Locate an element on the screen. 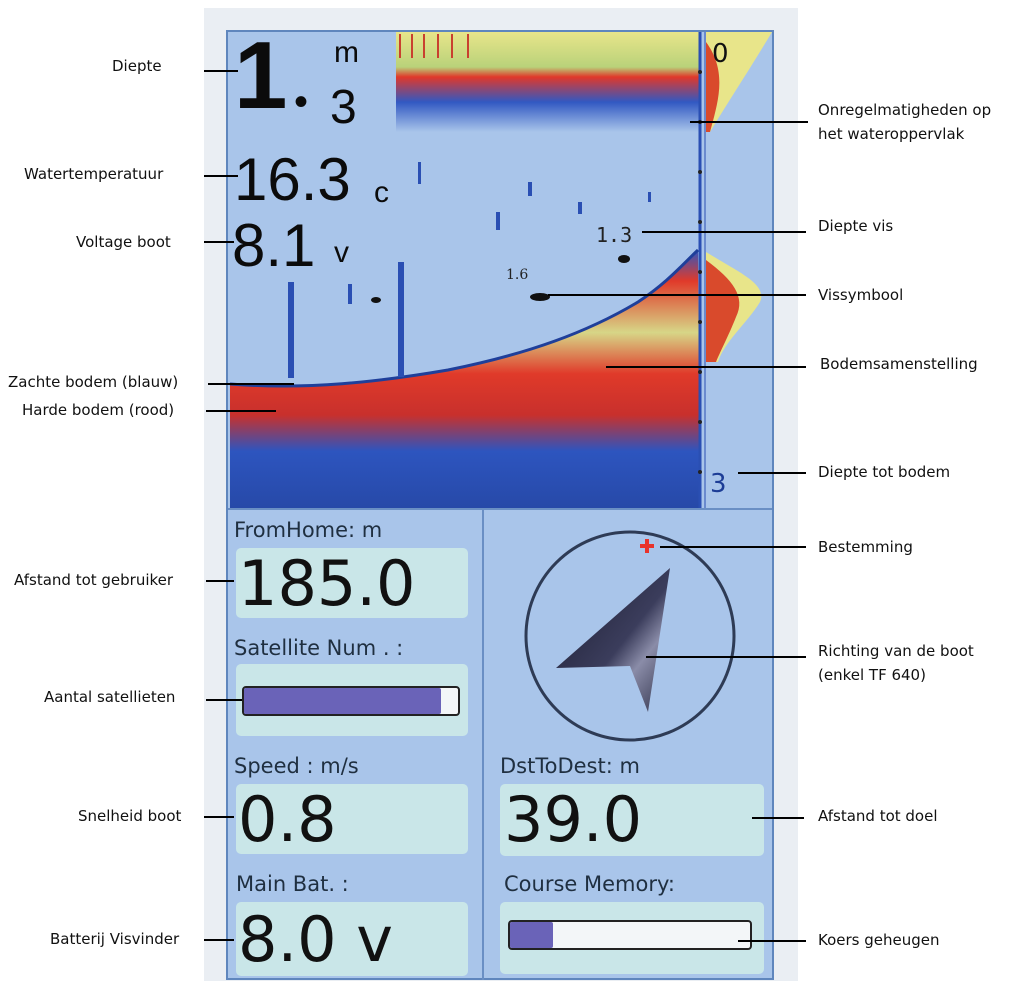  satellite-bar-fill is located at coordinates (342, 701).